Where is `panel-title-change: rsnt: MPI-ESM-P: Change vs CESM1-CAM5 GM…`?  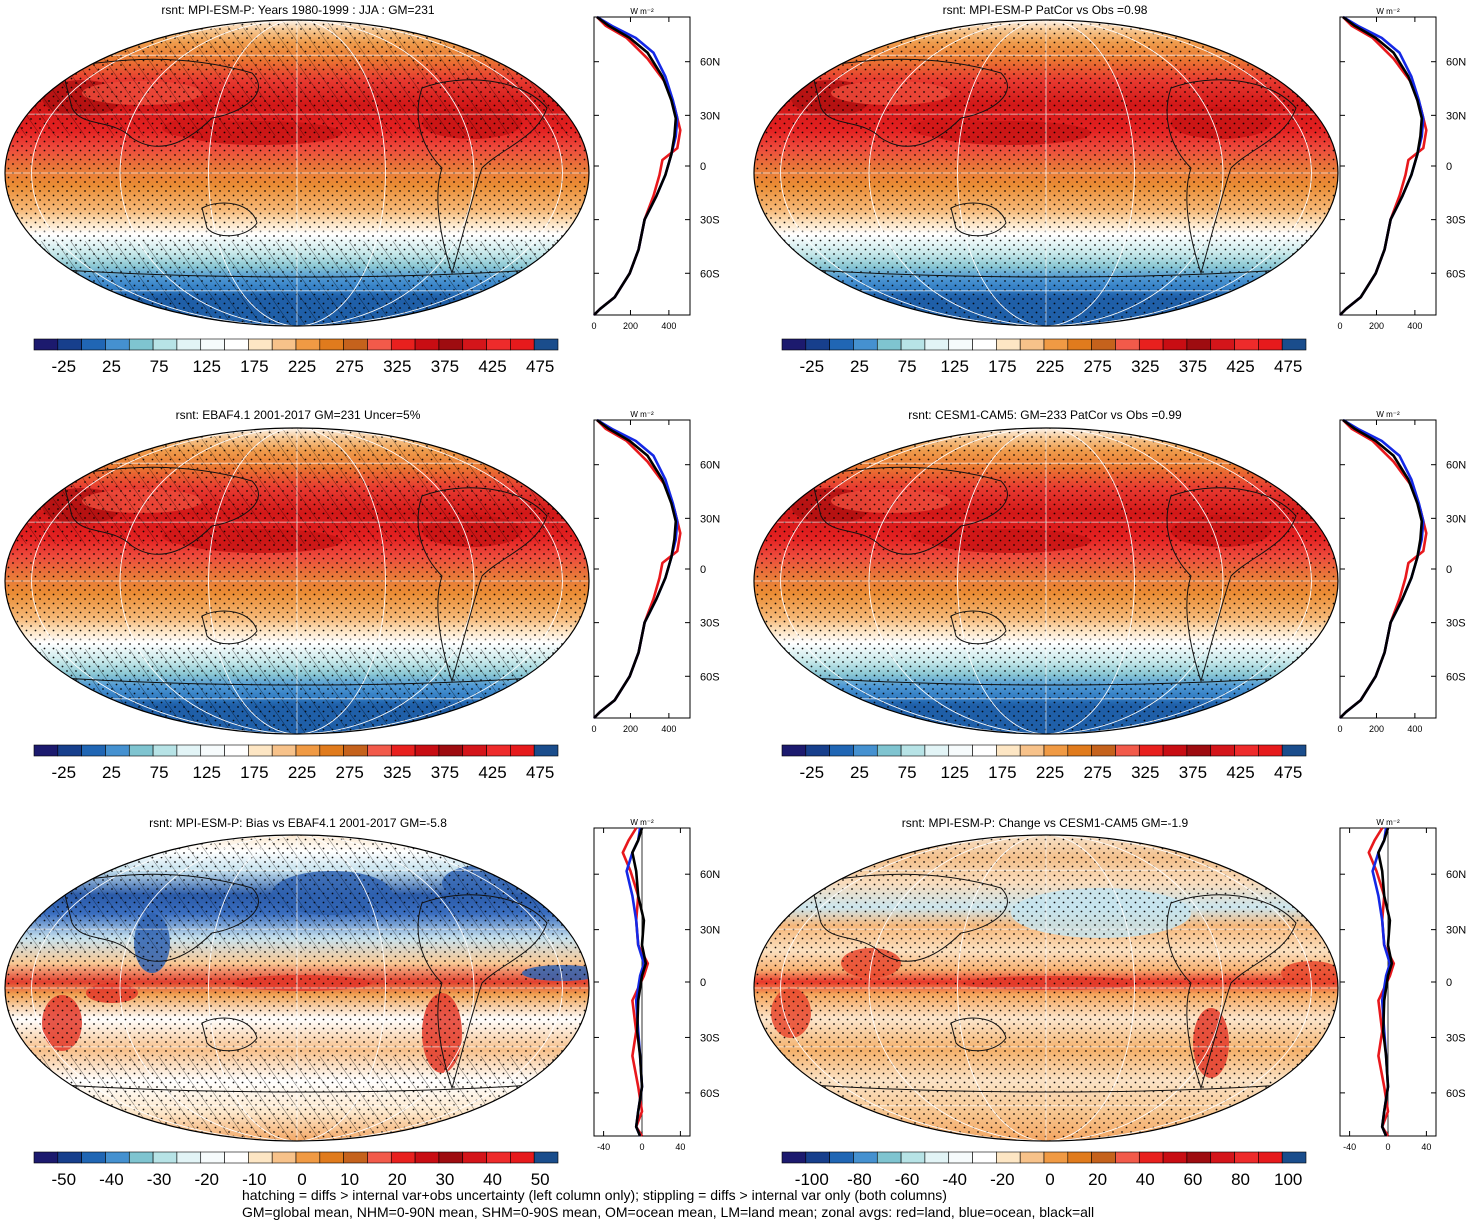
panel-title-change: rsnt: MPI-ESM-P: Change vs CESM1-CAM5 GM… is located at coordinates (1045, 823).